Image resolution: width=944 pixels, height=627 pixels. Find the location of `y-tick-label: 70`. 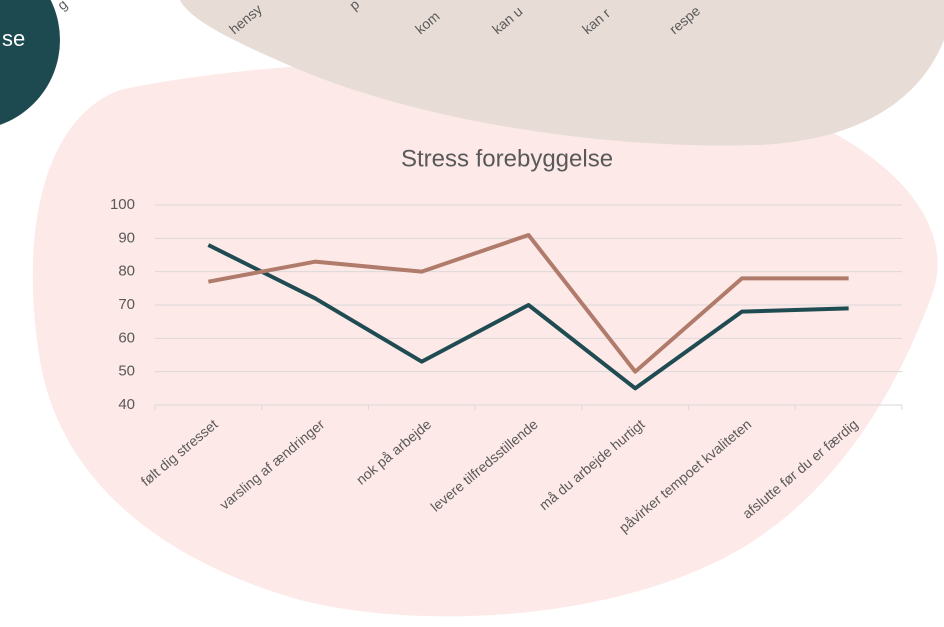

y-tick-label: 70 is located at coordinates (126, 304).